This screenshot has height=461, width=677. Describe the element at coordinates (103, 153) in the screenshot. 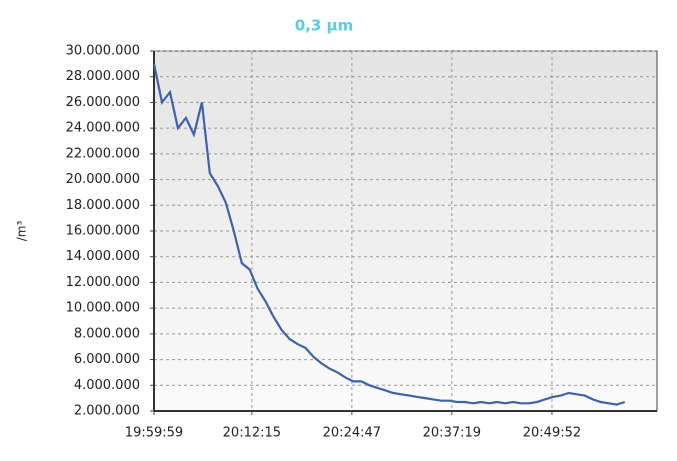

I see `y-tick-label: 22.000.000` at that location.